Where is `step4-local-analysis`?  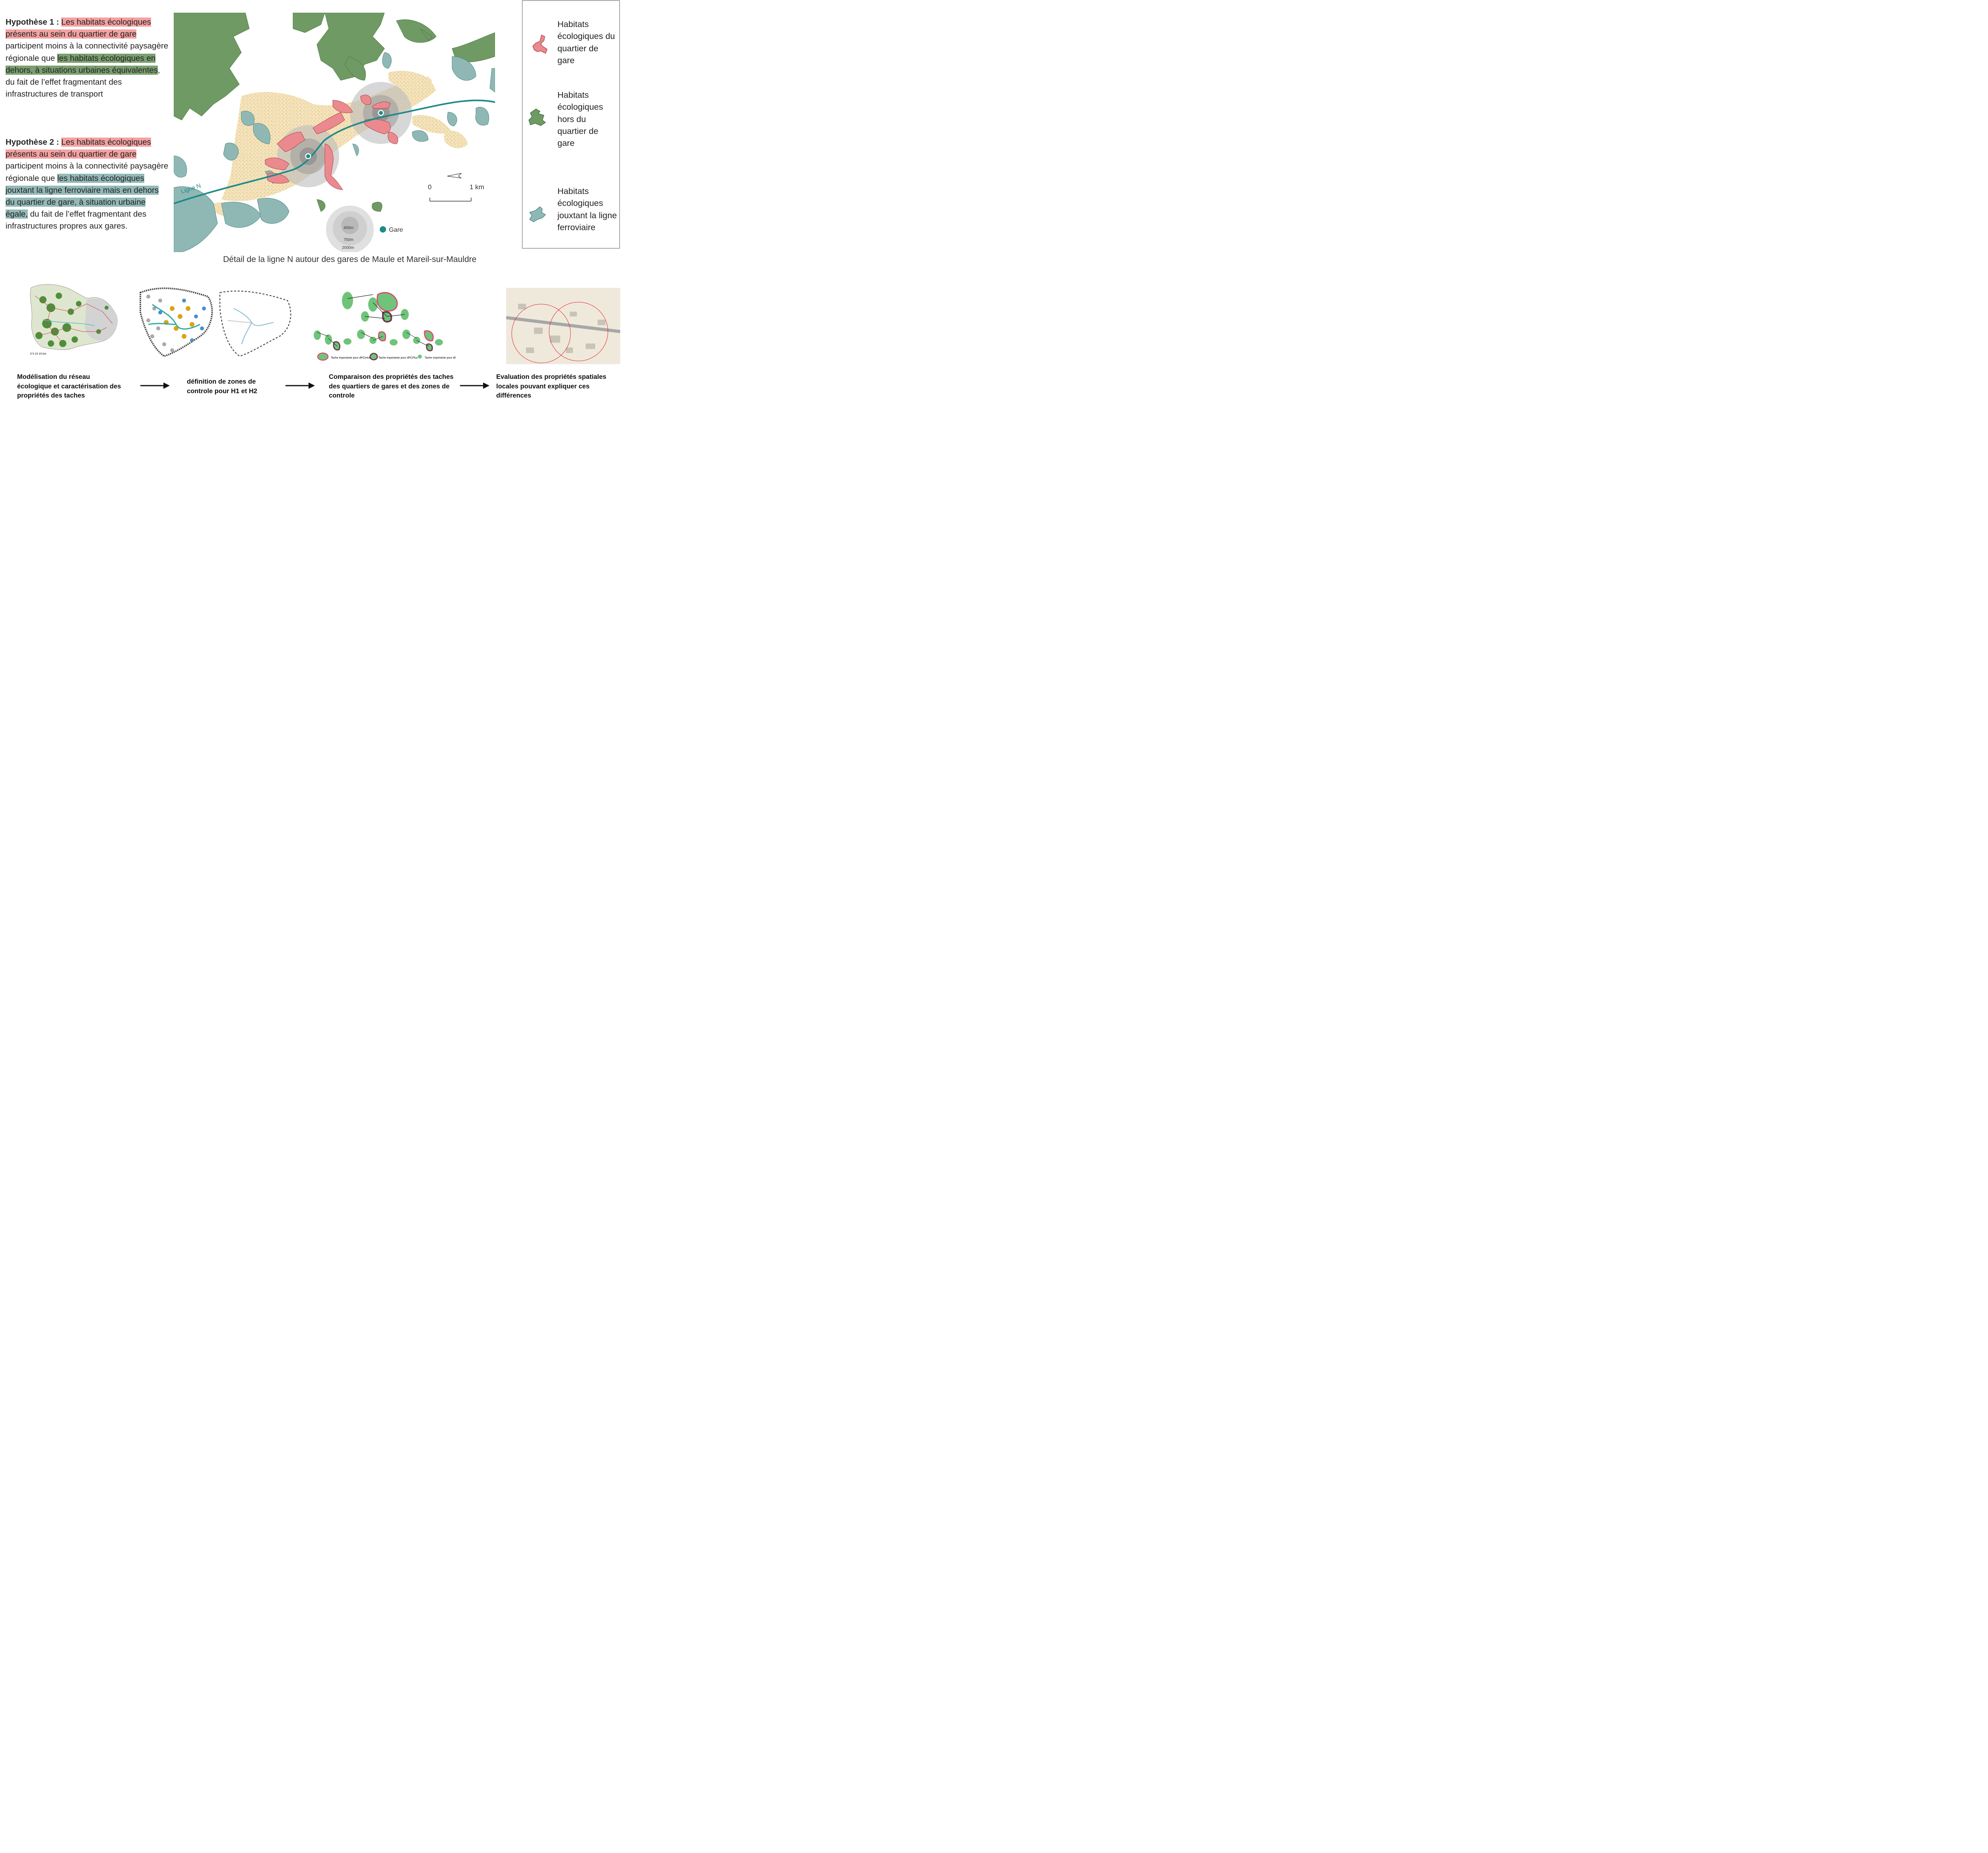
step4-local-analysis is located at coordinates (563, 326).